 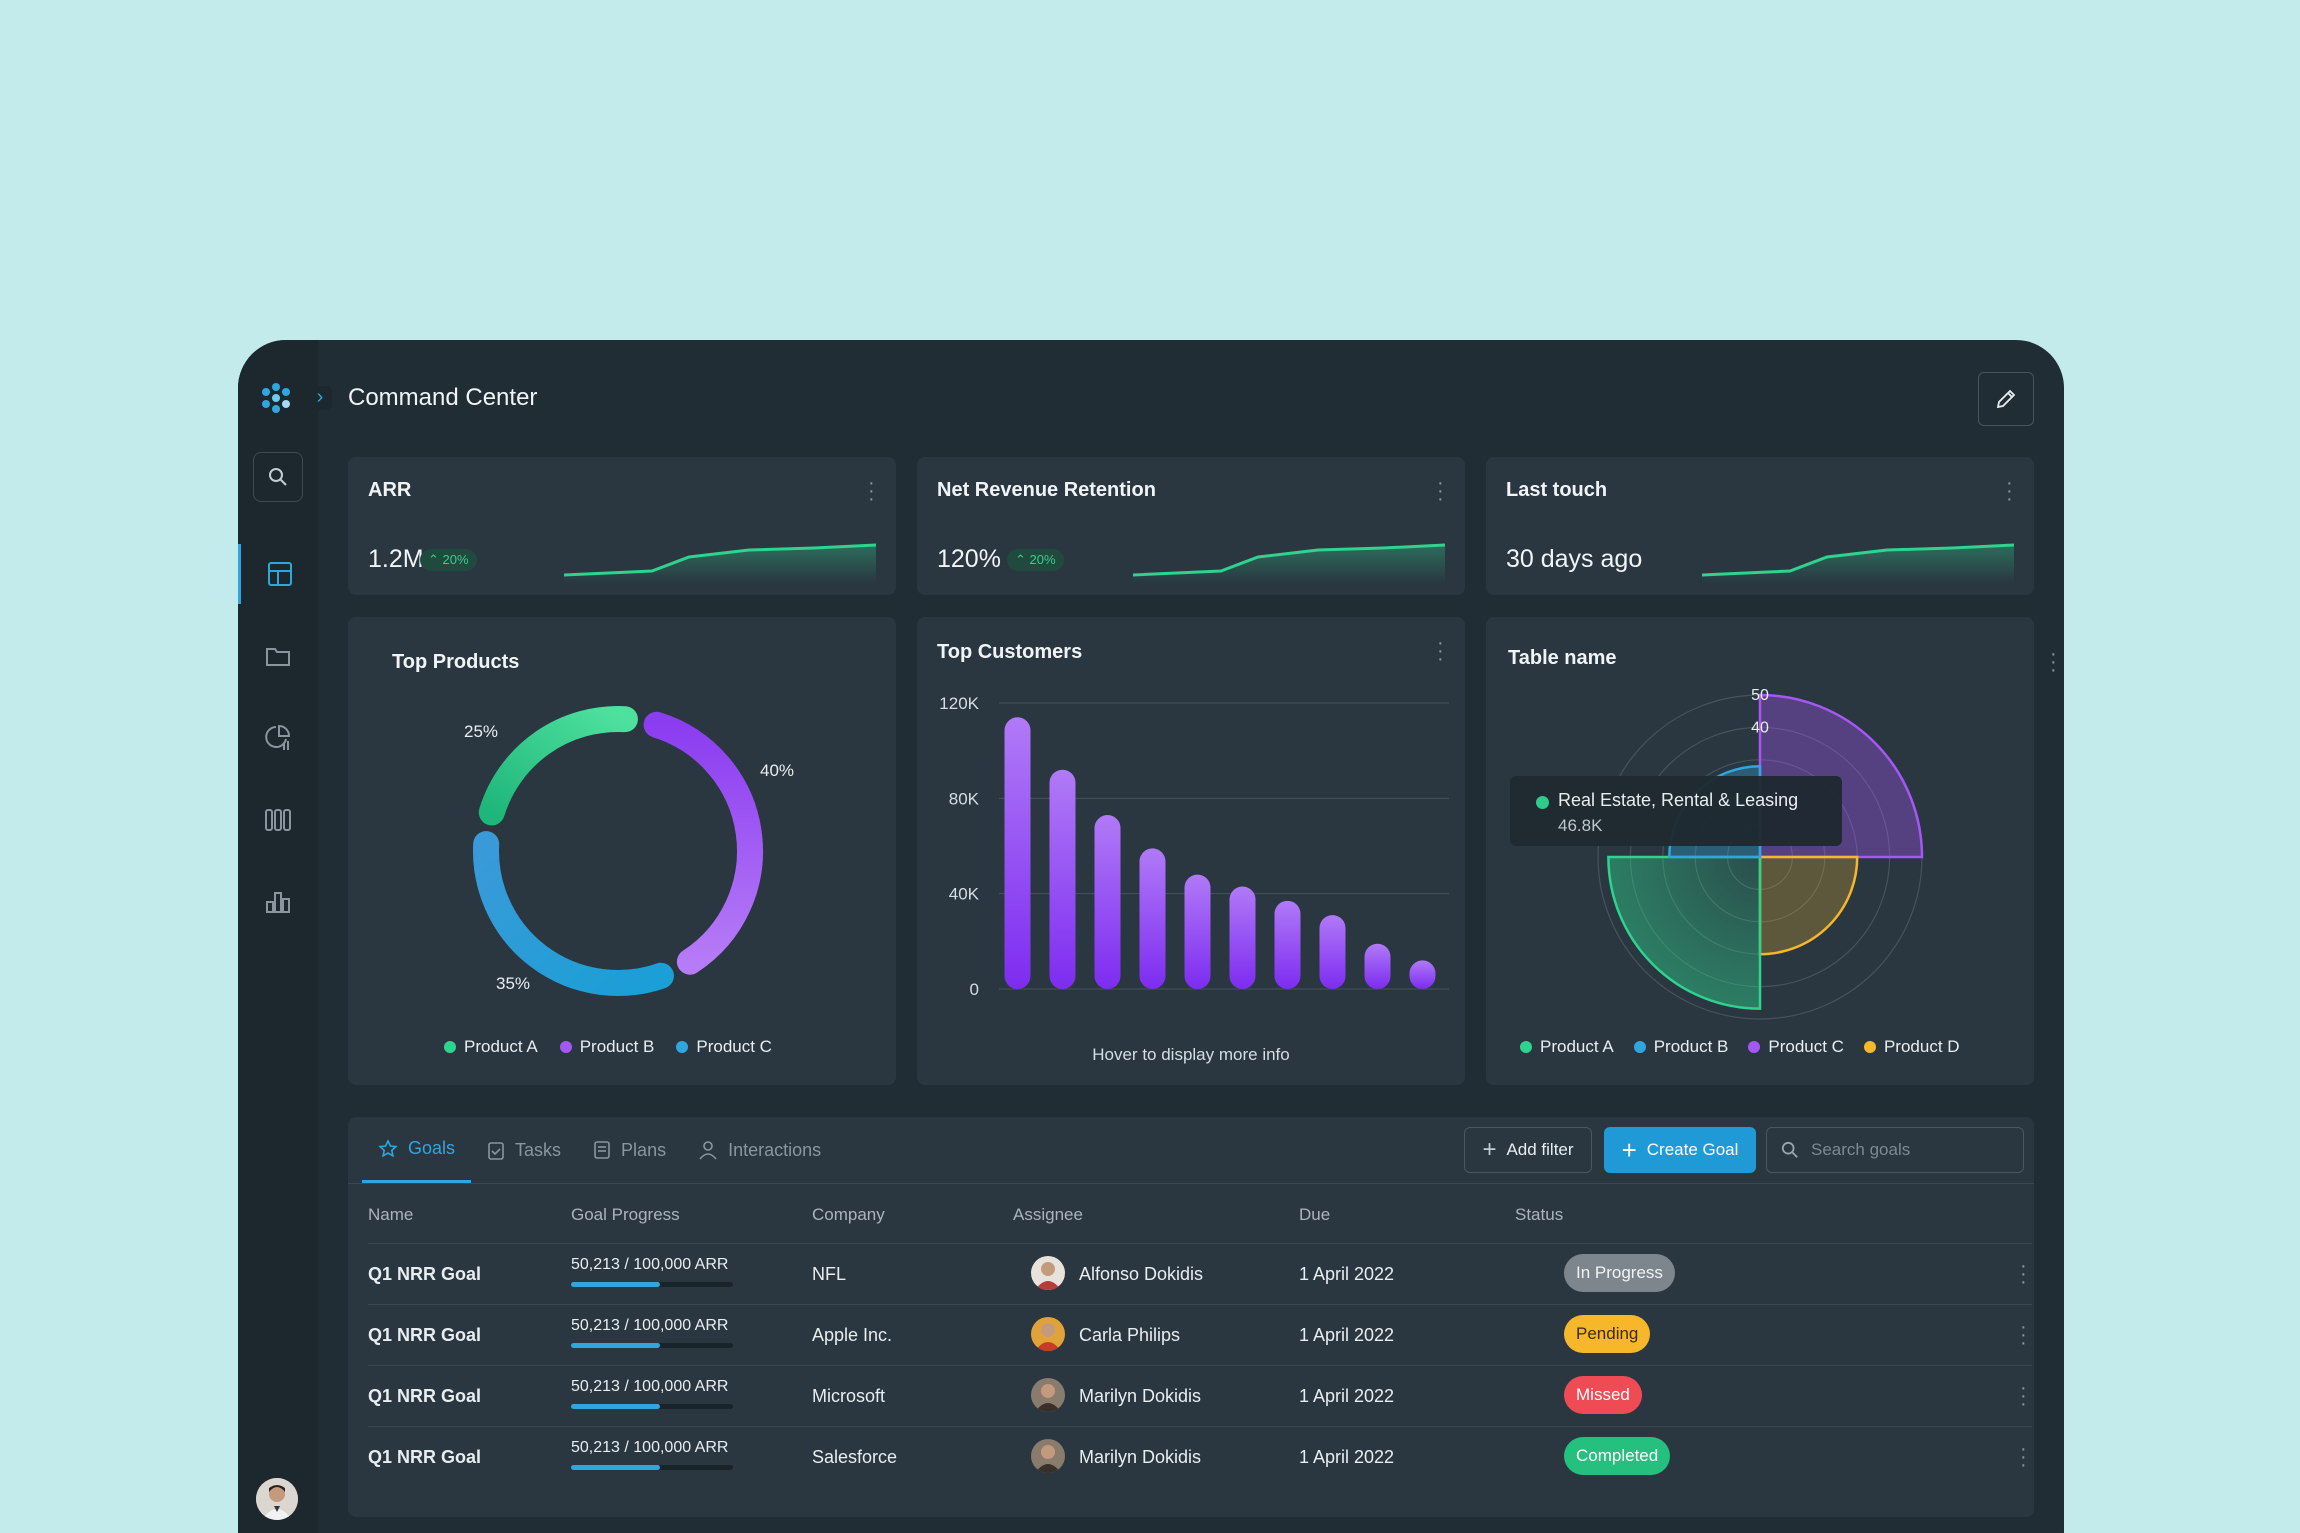 What do you see at coordinates (558, 766) in the screenshot?
I see `donut-slice-product-a` at bounding box center [558, 766].